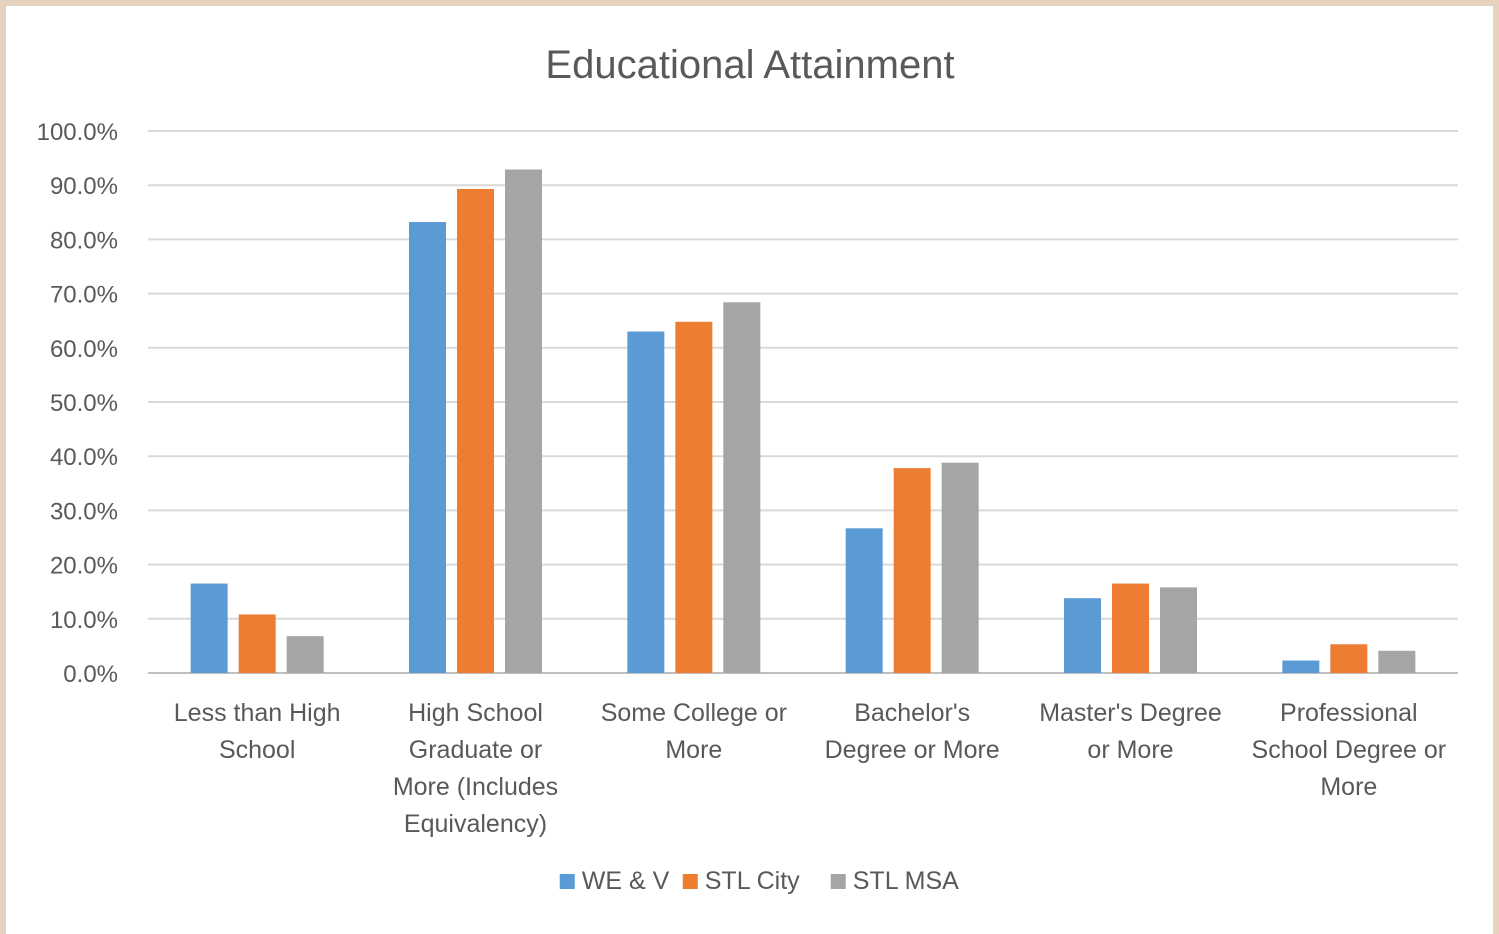 Image resolution: width=1499 pixels, height=934 pixels. I want to click on y-tick-label: 80.0%, so click(84, 240).